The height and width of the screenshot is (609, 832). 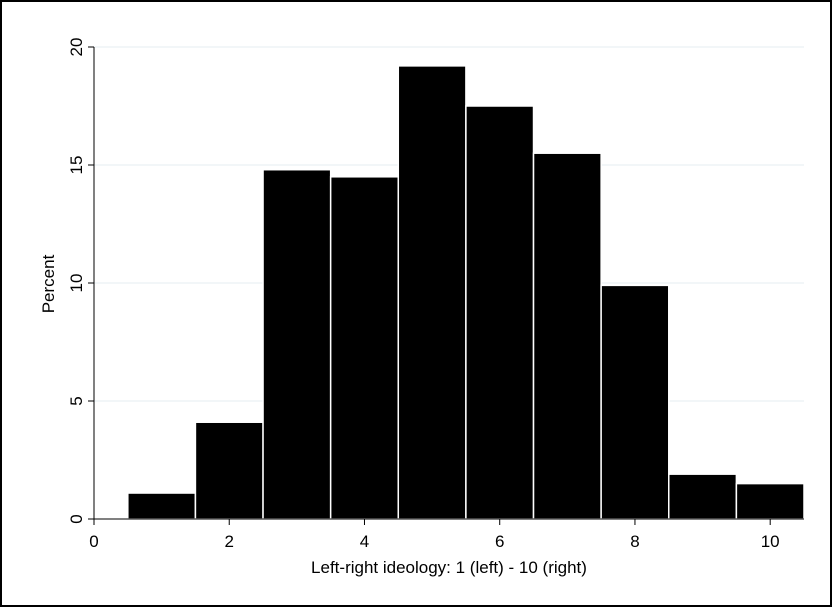 I want to click on y-tick-label-0: 0, so click(x=76, y=518).